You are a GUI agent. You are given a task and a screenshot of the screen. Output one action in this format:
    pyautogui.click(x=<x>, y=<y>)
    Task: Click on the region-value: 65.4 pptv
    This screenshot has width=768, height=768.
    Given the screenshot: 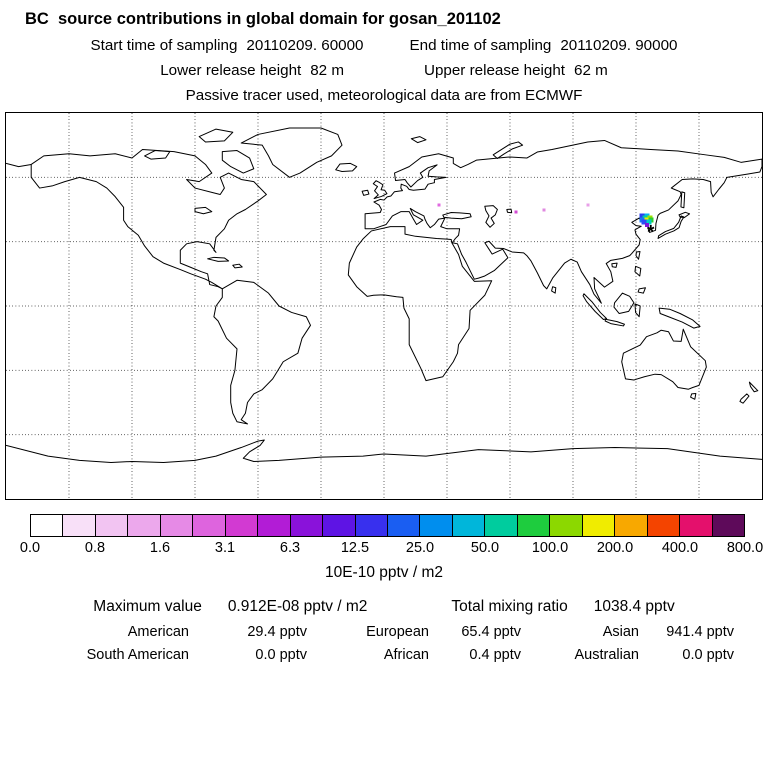 What is the action you would take?
    pyautogui.click(x=491, y=632)
    